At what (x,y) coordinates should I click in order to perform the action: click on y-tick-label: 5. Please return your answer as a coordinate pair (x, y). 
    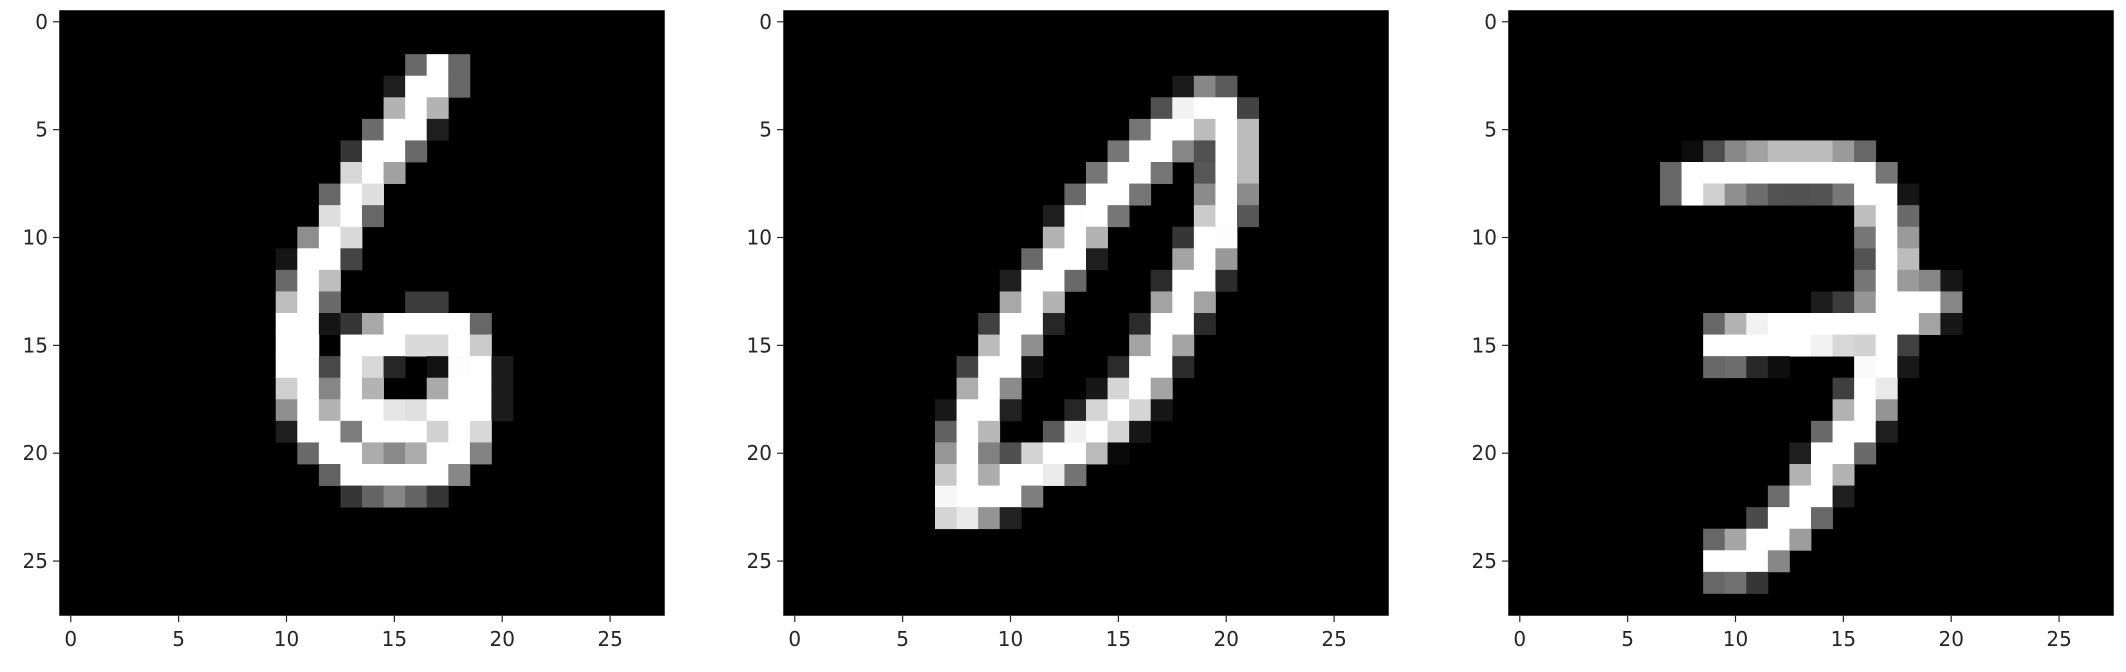
    Looking at the image, I should click on (765, 130).